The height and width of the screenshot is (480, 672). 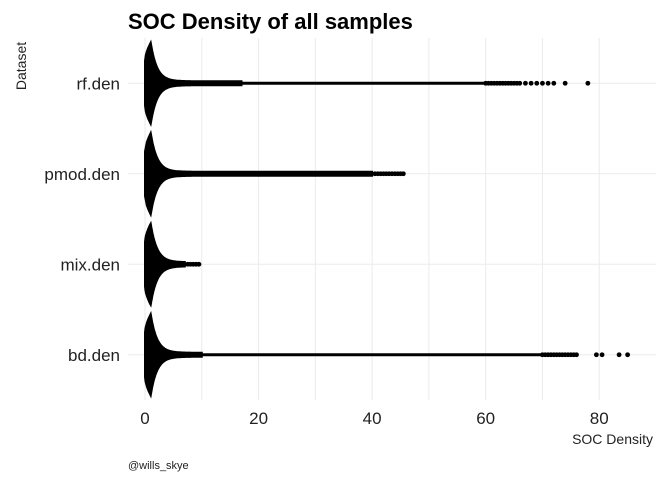 I want to click on violin-rf-den, so click(x=367, y=83).